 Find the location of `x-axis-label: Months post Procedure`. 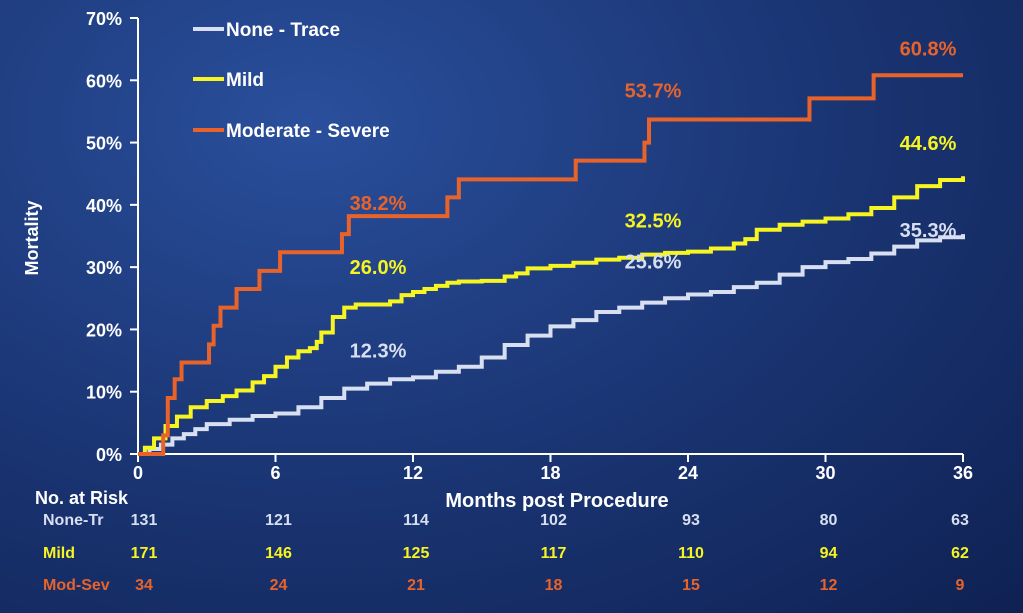

x-axis-label: Months post Procedure is located at coordinates (556, 501).